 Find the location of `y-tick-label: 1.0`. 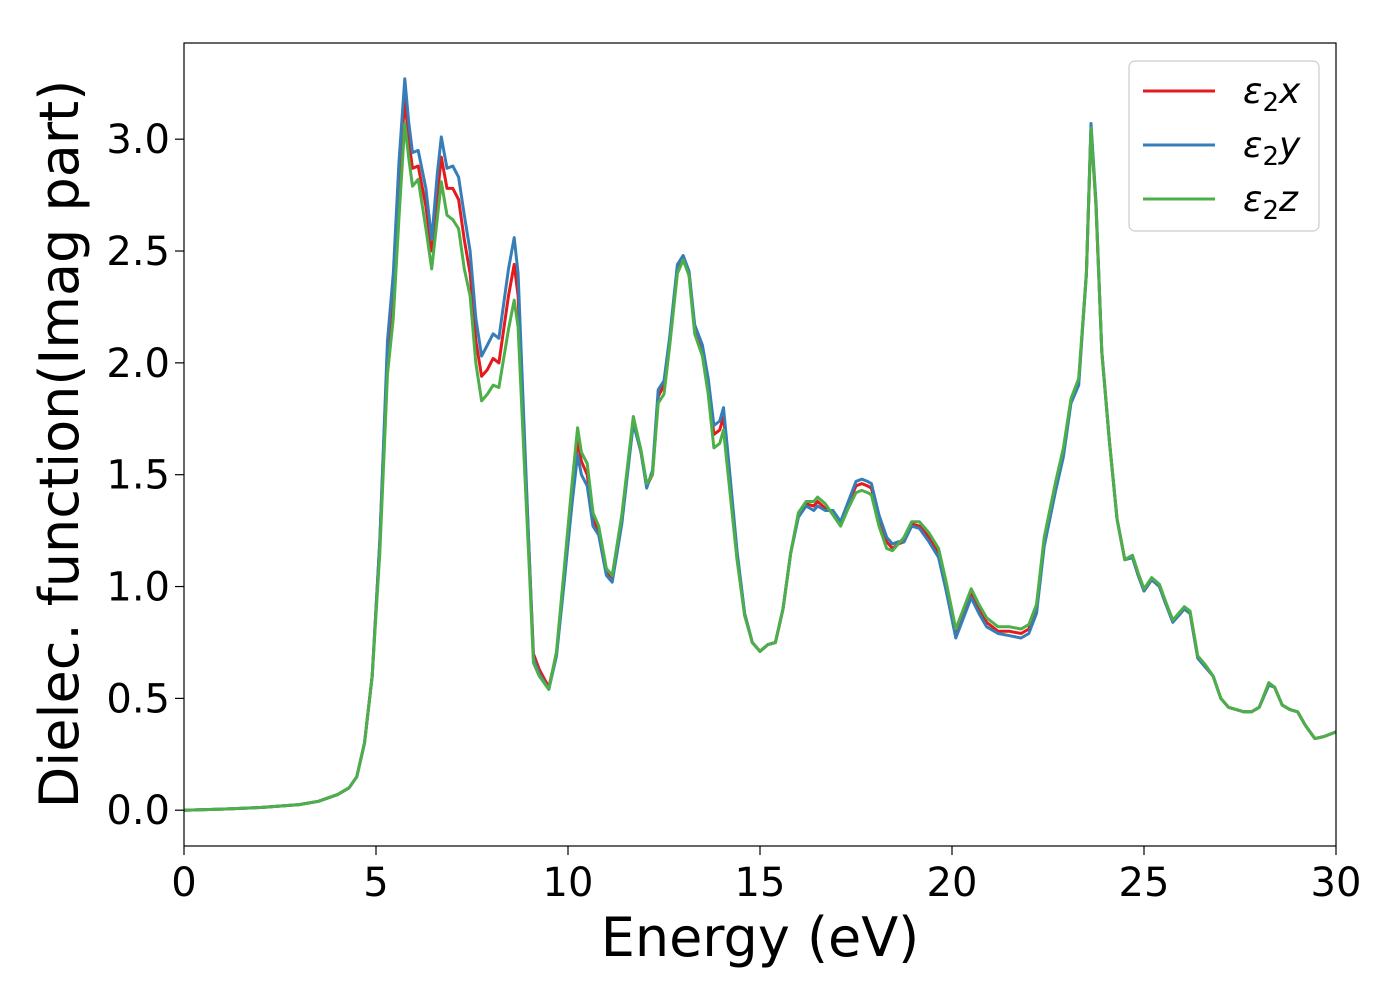

y-tick-label: 1.0 is located at coordinates (138, 588).